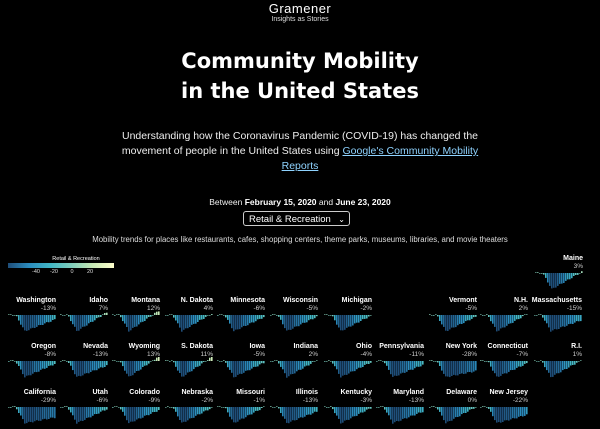 Image resolution: width=600 pixels, height=429 pixels. I want to click on state-tile: Iowa -5%, so click(241, 363).